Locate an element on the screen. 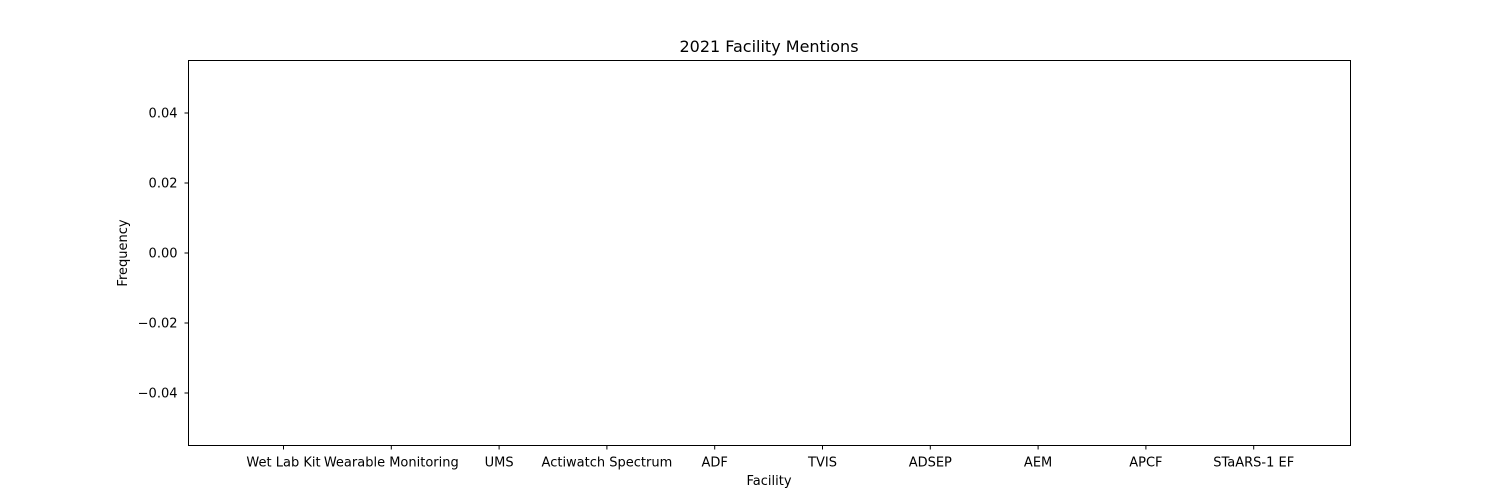  y-tick-label: 0.02 is located at coordinates (163, 184).